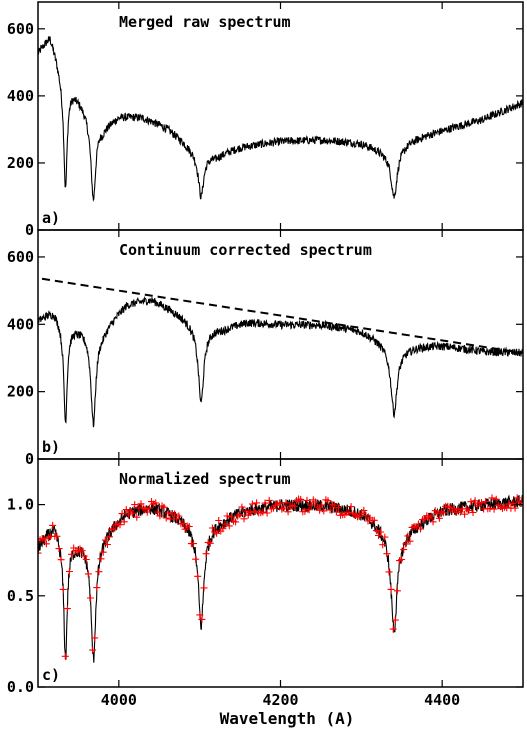  I want to click on y-tick-label-a: 400, so click(20, 96).